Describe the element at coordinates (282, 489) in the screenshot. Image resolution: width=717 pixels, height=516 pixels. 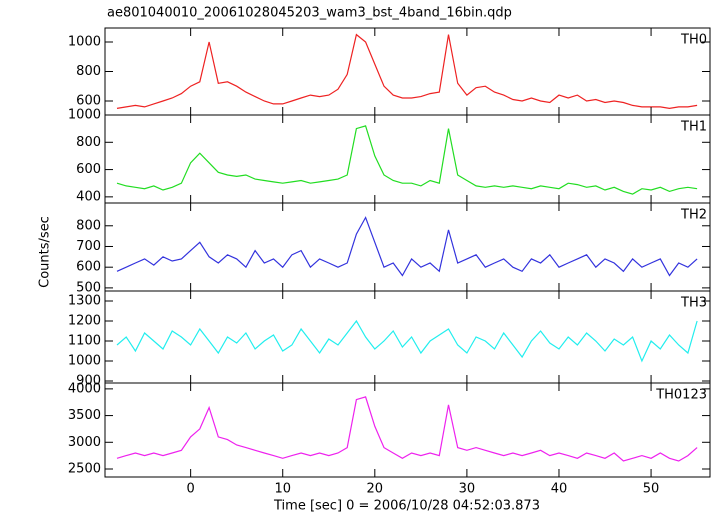
I see `x-tick-label: 10` at that location.